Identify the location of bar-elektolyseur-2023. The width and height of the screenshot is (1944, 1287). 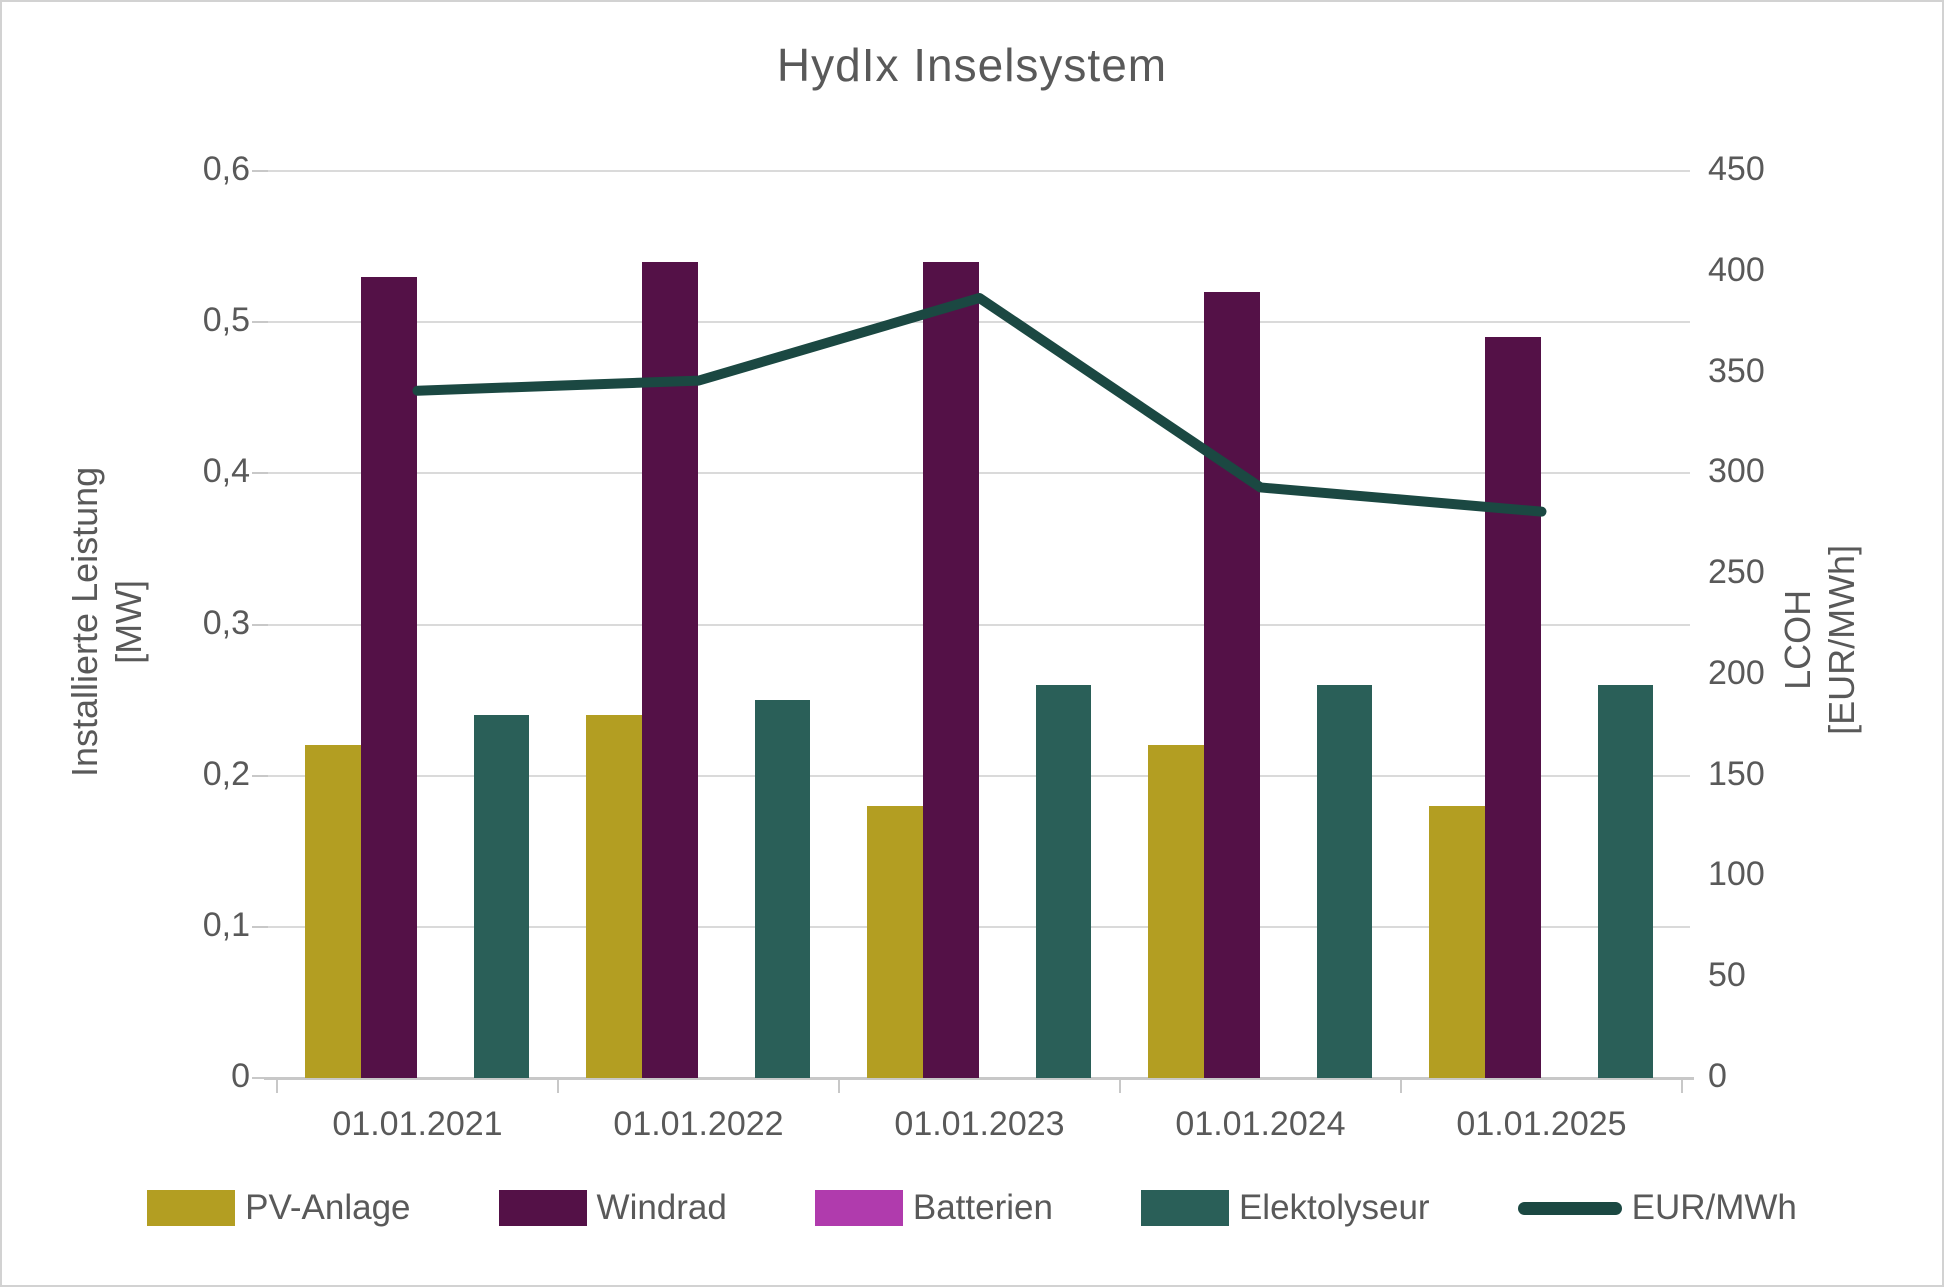
(1063, 881).